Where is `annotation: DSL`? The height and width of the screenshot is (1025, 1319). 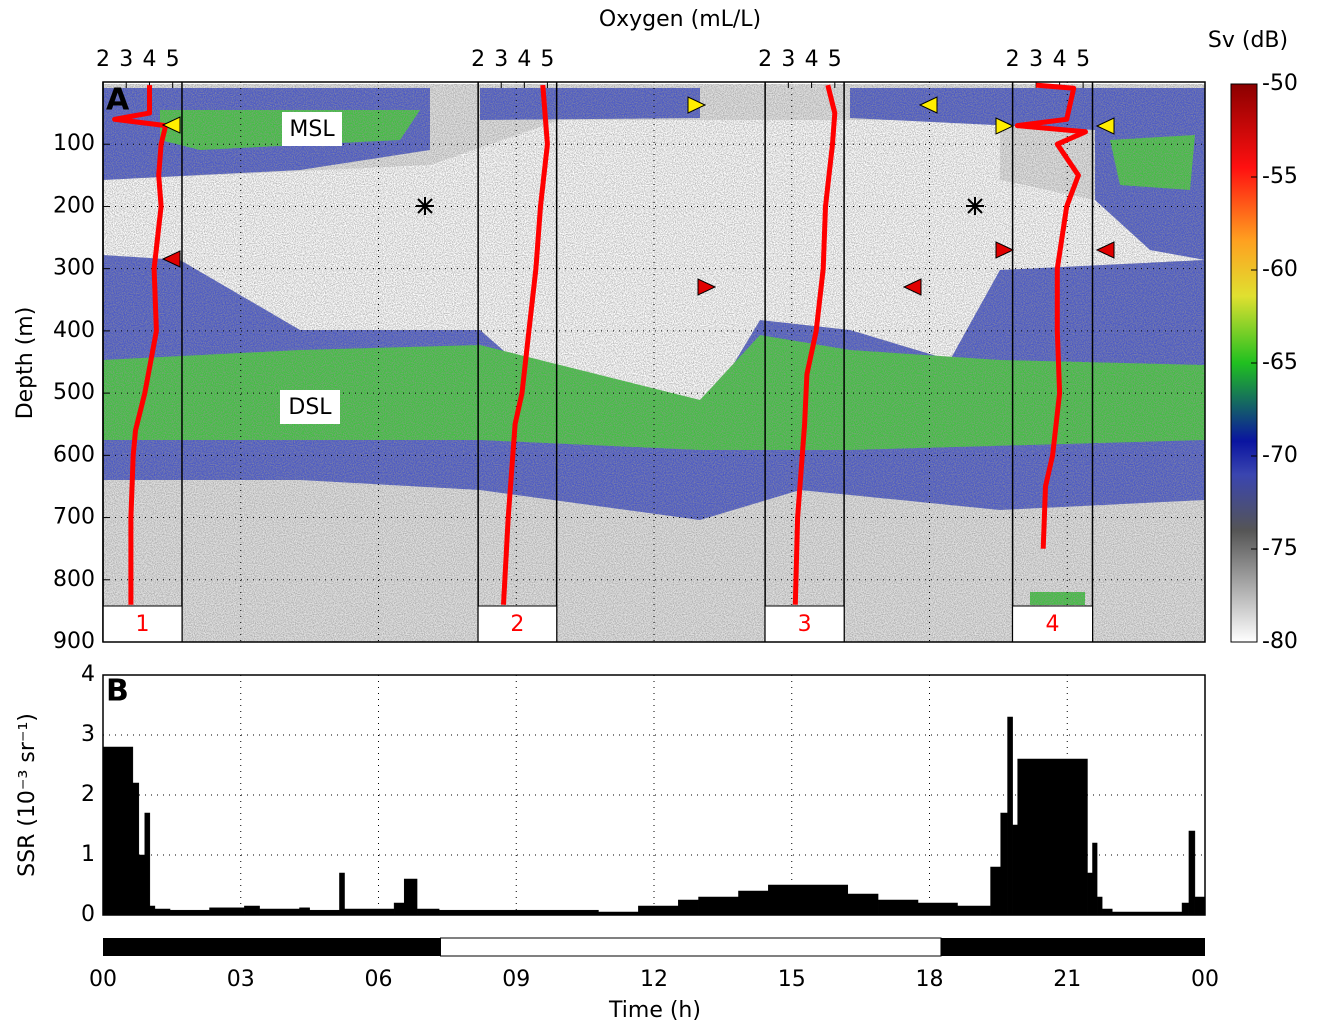
annotation: DSL is located at coordinates (310, 407).